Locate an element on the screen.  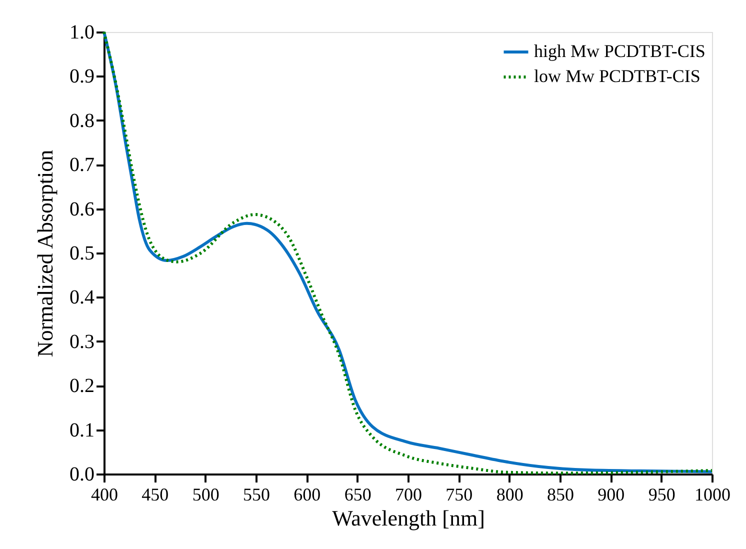
legend-label: high Mw PCDTBT-CIS is located at coordinates (620, 51).